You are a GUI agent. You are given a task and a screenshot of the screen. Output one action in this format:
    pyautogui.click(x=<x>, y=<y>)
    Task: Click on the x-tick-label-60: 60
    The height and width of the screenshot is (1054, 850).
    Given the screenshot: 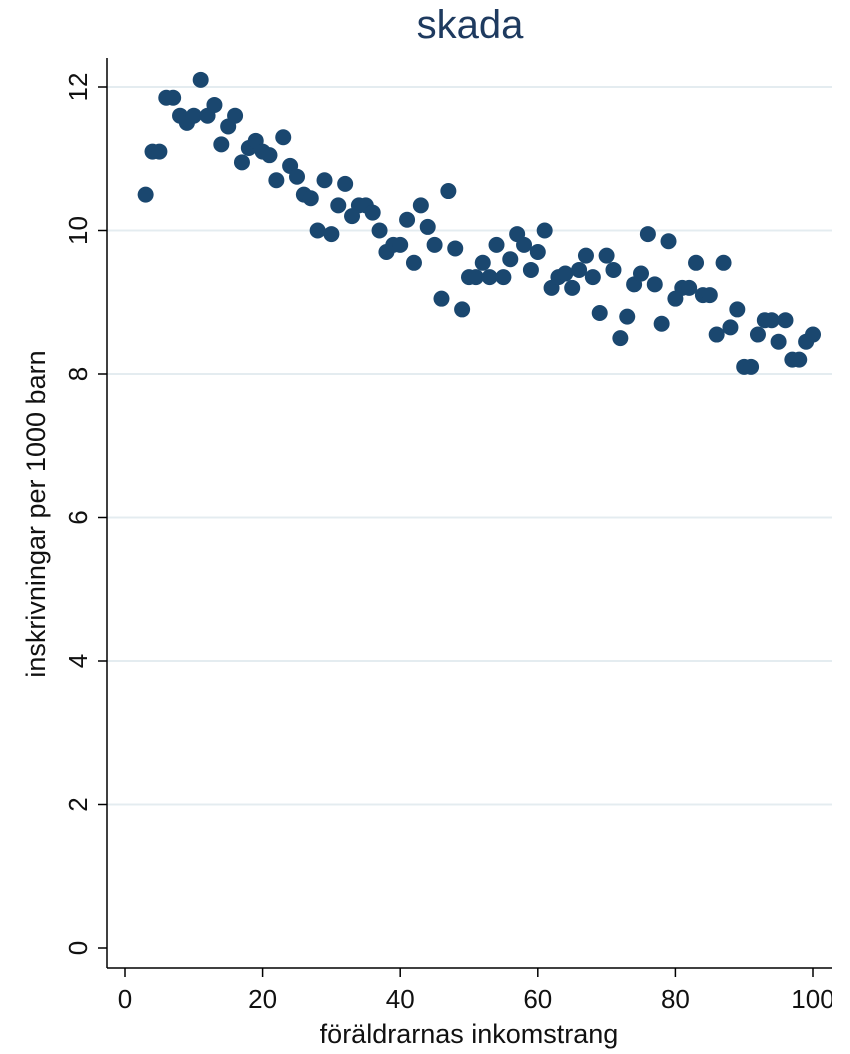 What is the action you would take?
    pyautogui.click(x=537, y=999)
    